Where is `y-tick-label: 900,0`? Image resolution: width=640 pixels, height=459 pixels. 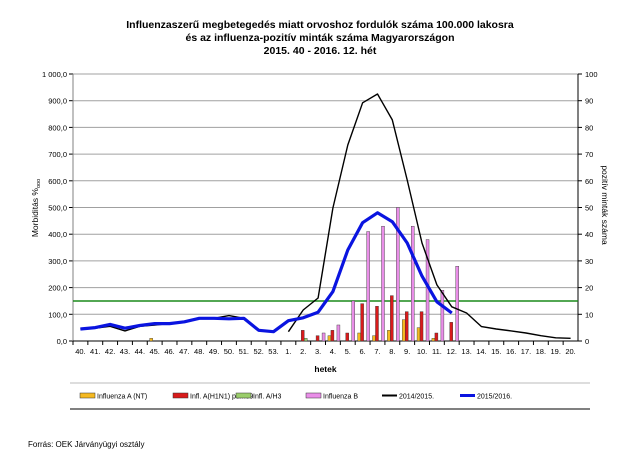 y-tick-label: 900,0 is located at coordinates (57, 101).